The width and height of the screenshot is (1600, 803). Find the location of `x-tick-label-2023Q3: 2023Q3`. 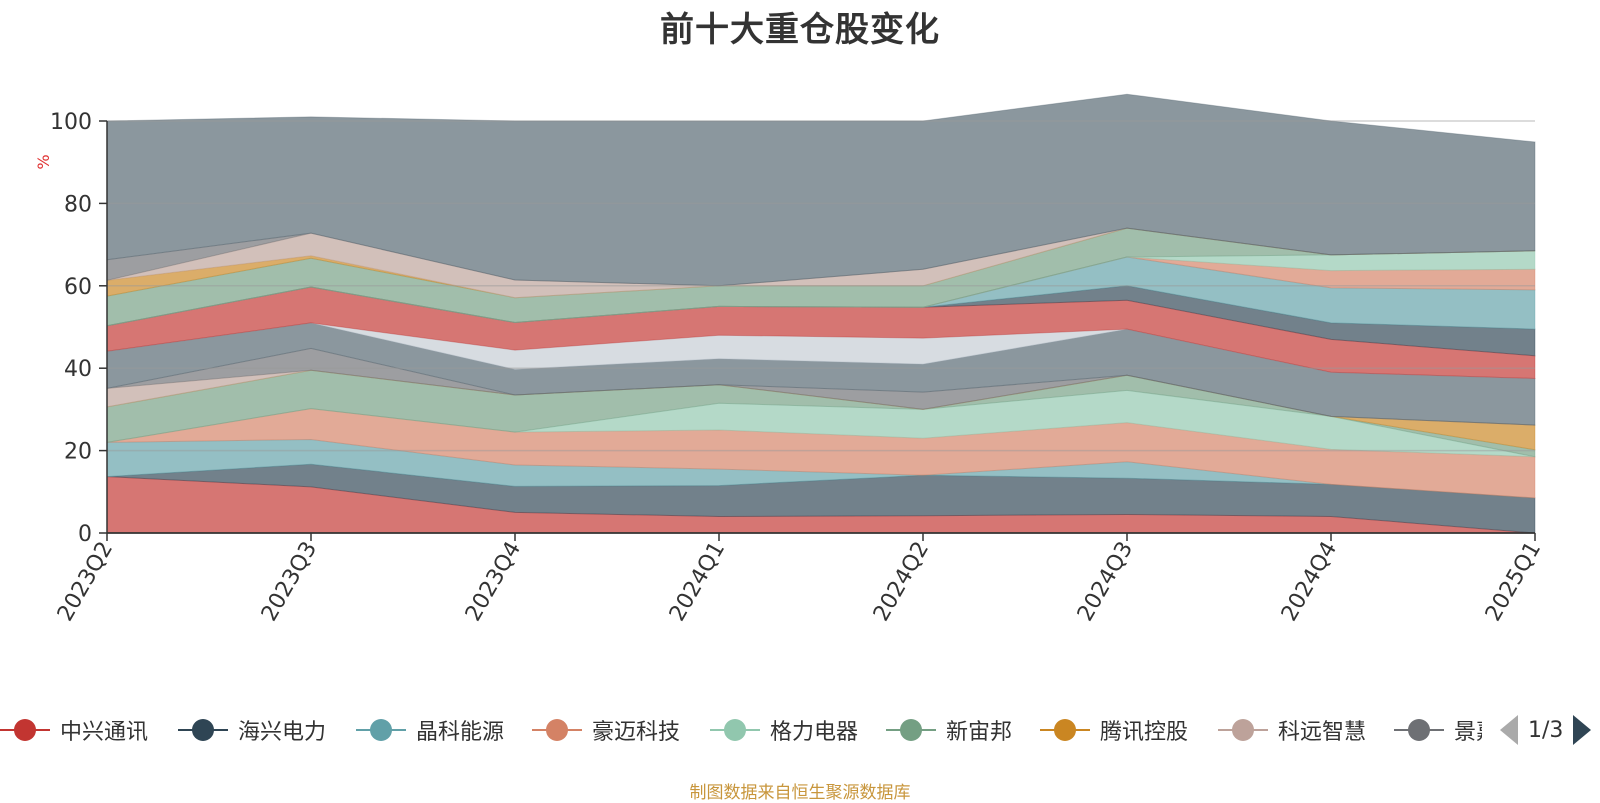

x-tick-label-2023Q3: 2023Q3 is located at coordinates (289, 582).